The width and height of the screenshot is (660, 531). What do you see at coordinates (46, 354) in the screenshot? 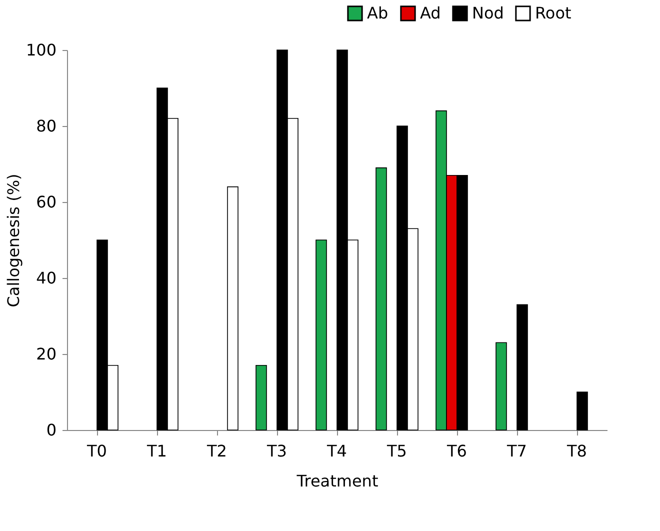
I see `y-tick-label: 20` at bounding box center [46, 354].